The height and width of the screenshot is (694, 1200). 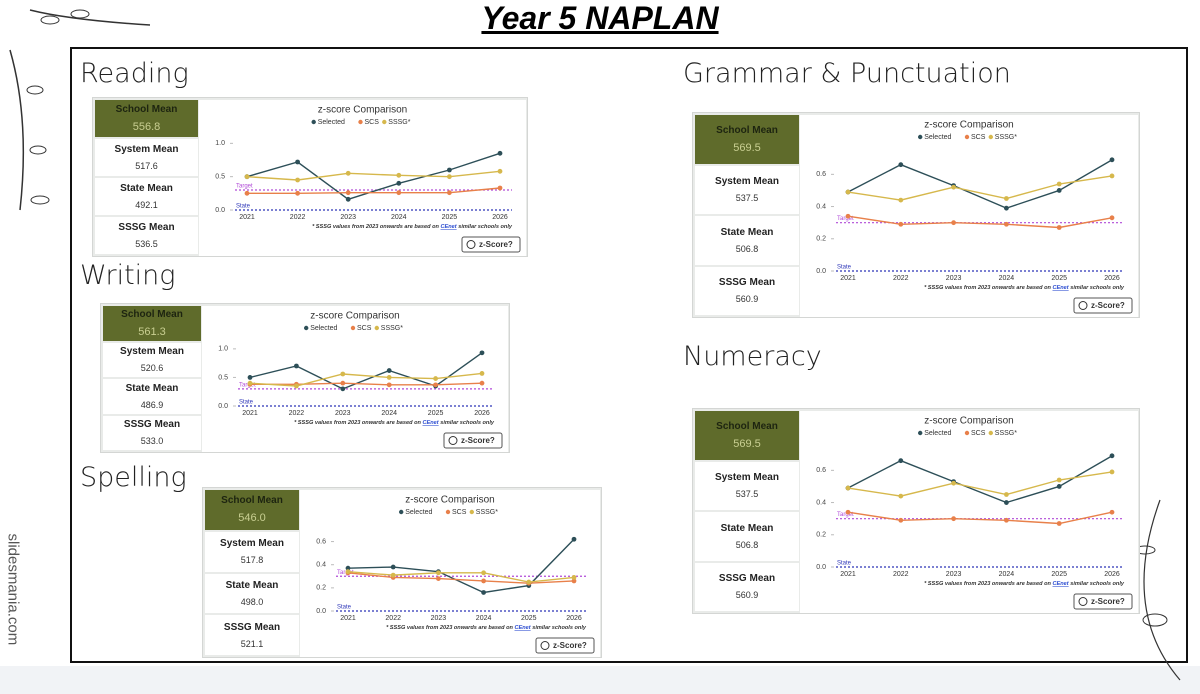 I want to click on reference-label: State, so click(x=844, y=564).